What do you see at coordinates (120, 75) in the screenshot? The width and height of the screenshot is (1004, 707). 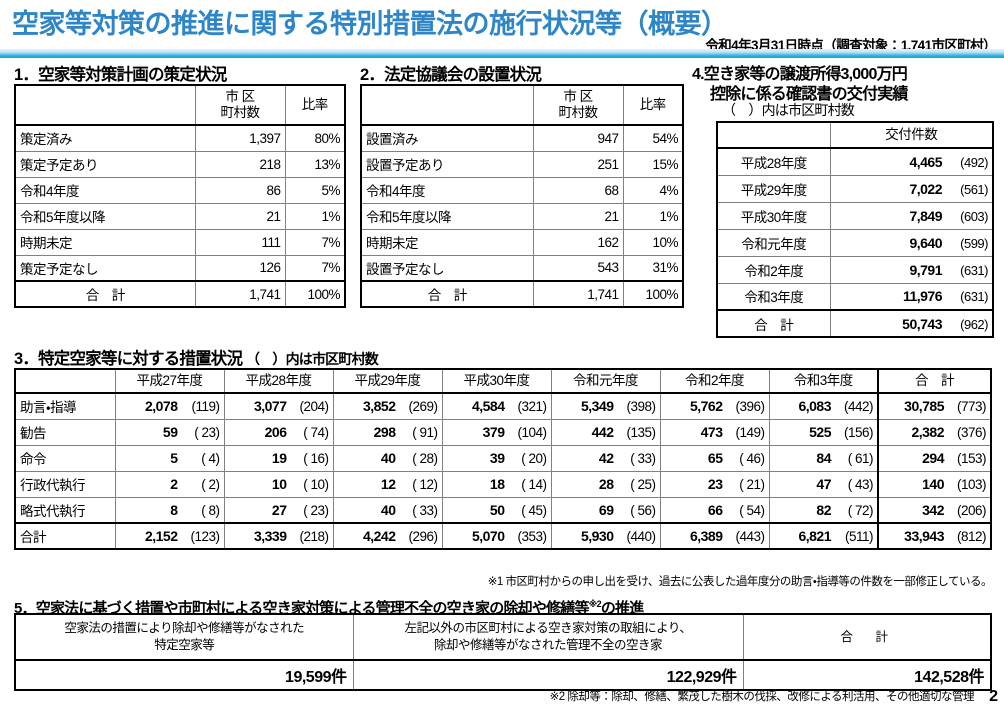 I see `section1-heading: 1．空家等対策計画の策定状況` at bounding box center [120, 75].